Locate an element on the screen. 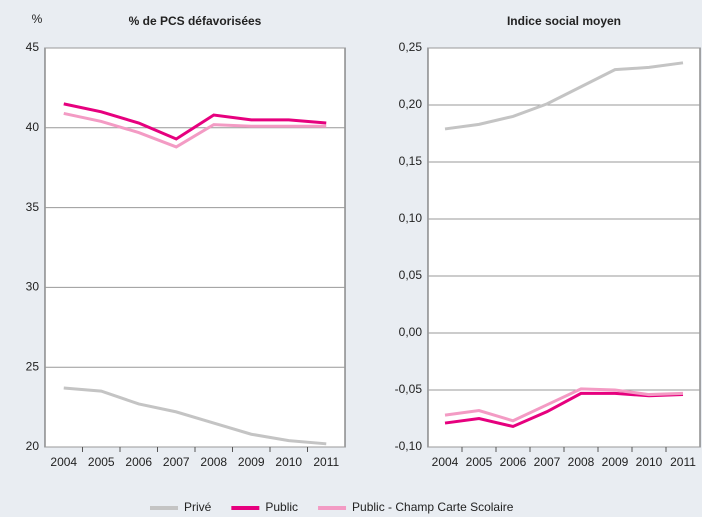 The height and width of the screenshot is (517, 702). y-tick-label: 35 is located at coordinates (33, 207).